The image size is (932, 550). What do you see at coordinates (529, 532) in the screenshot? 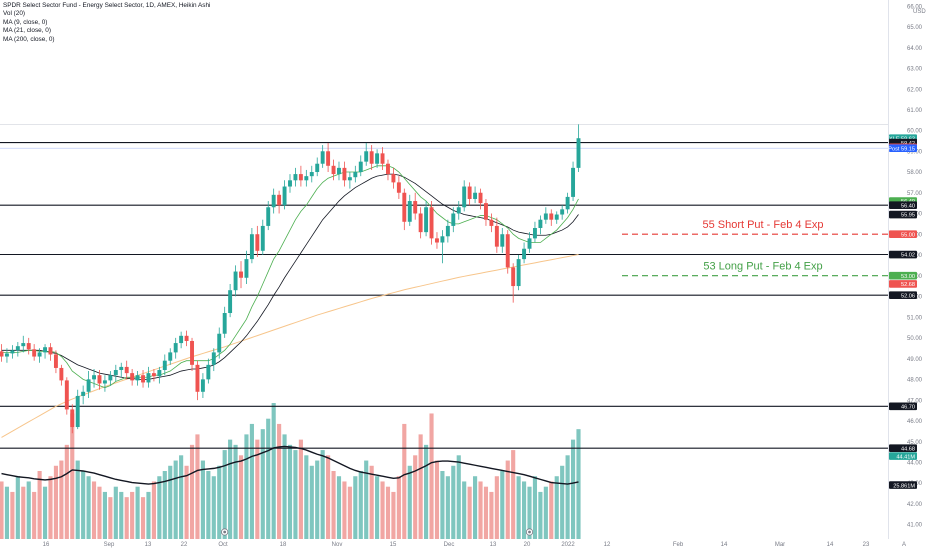
I see `event-marker-dot` at bounding box center [529, 532].